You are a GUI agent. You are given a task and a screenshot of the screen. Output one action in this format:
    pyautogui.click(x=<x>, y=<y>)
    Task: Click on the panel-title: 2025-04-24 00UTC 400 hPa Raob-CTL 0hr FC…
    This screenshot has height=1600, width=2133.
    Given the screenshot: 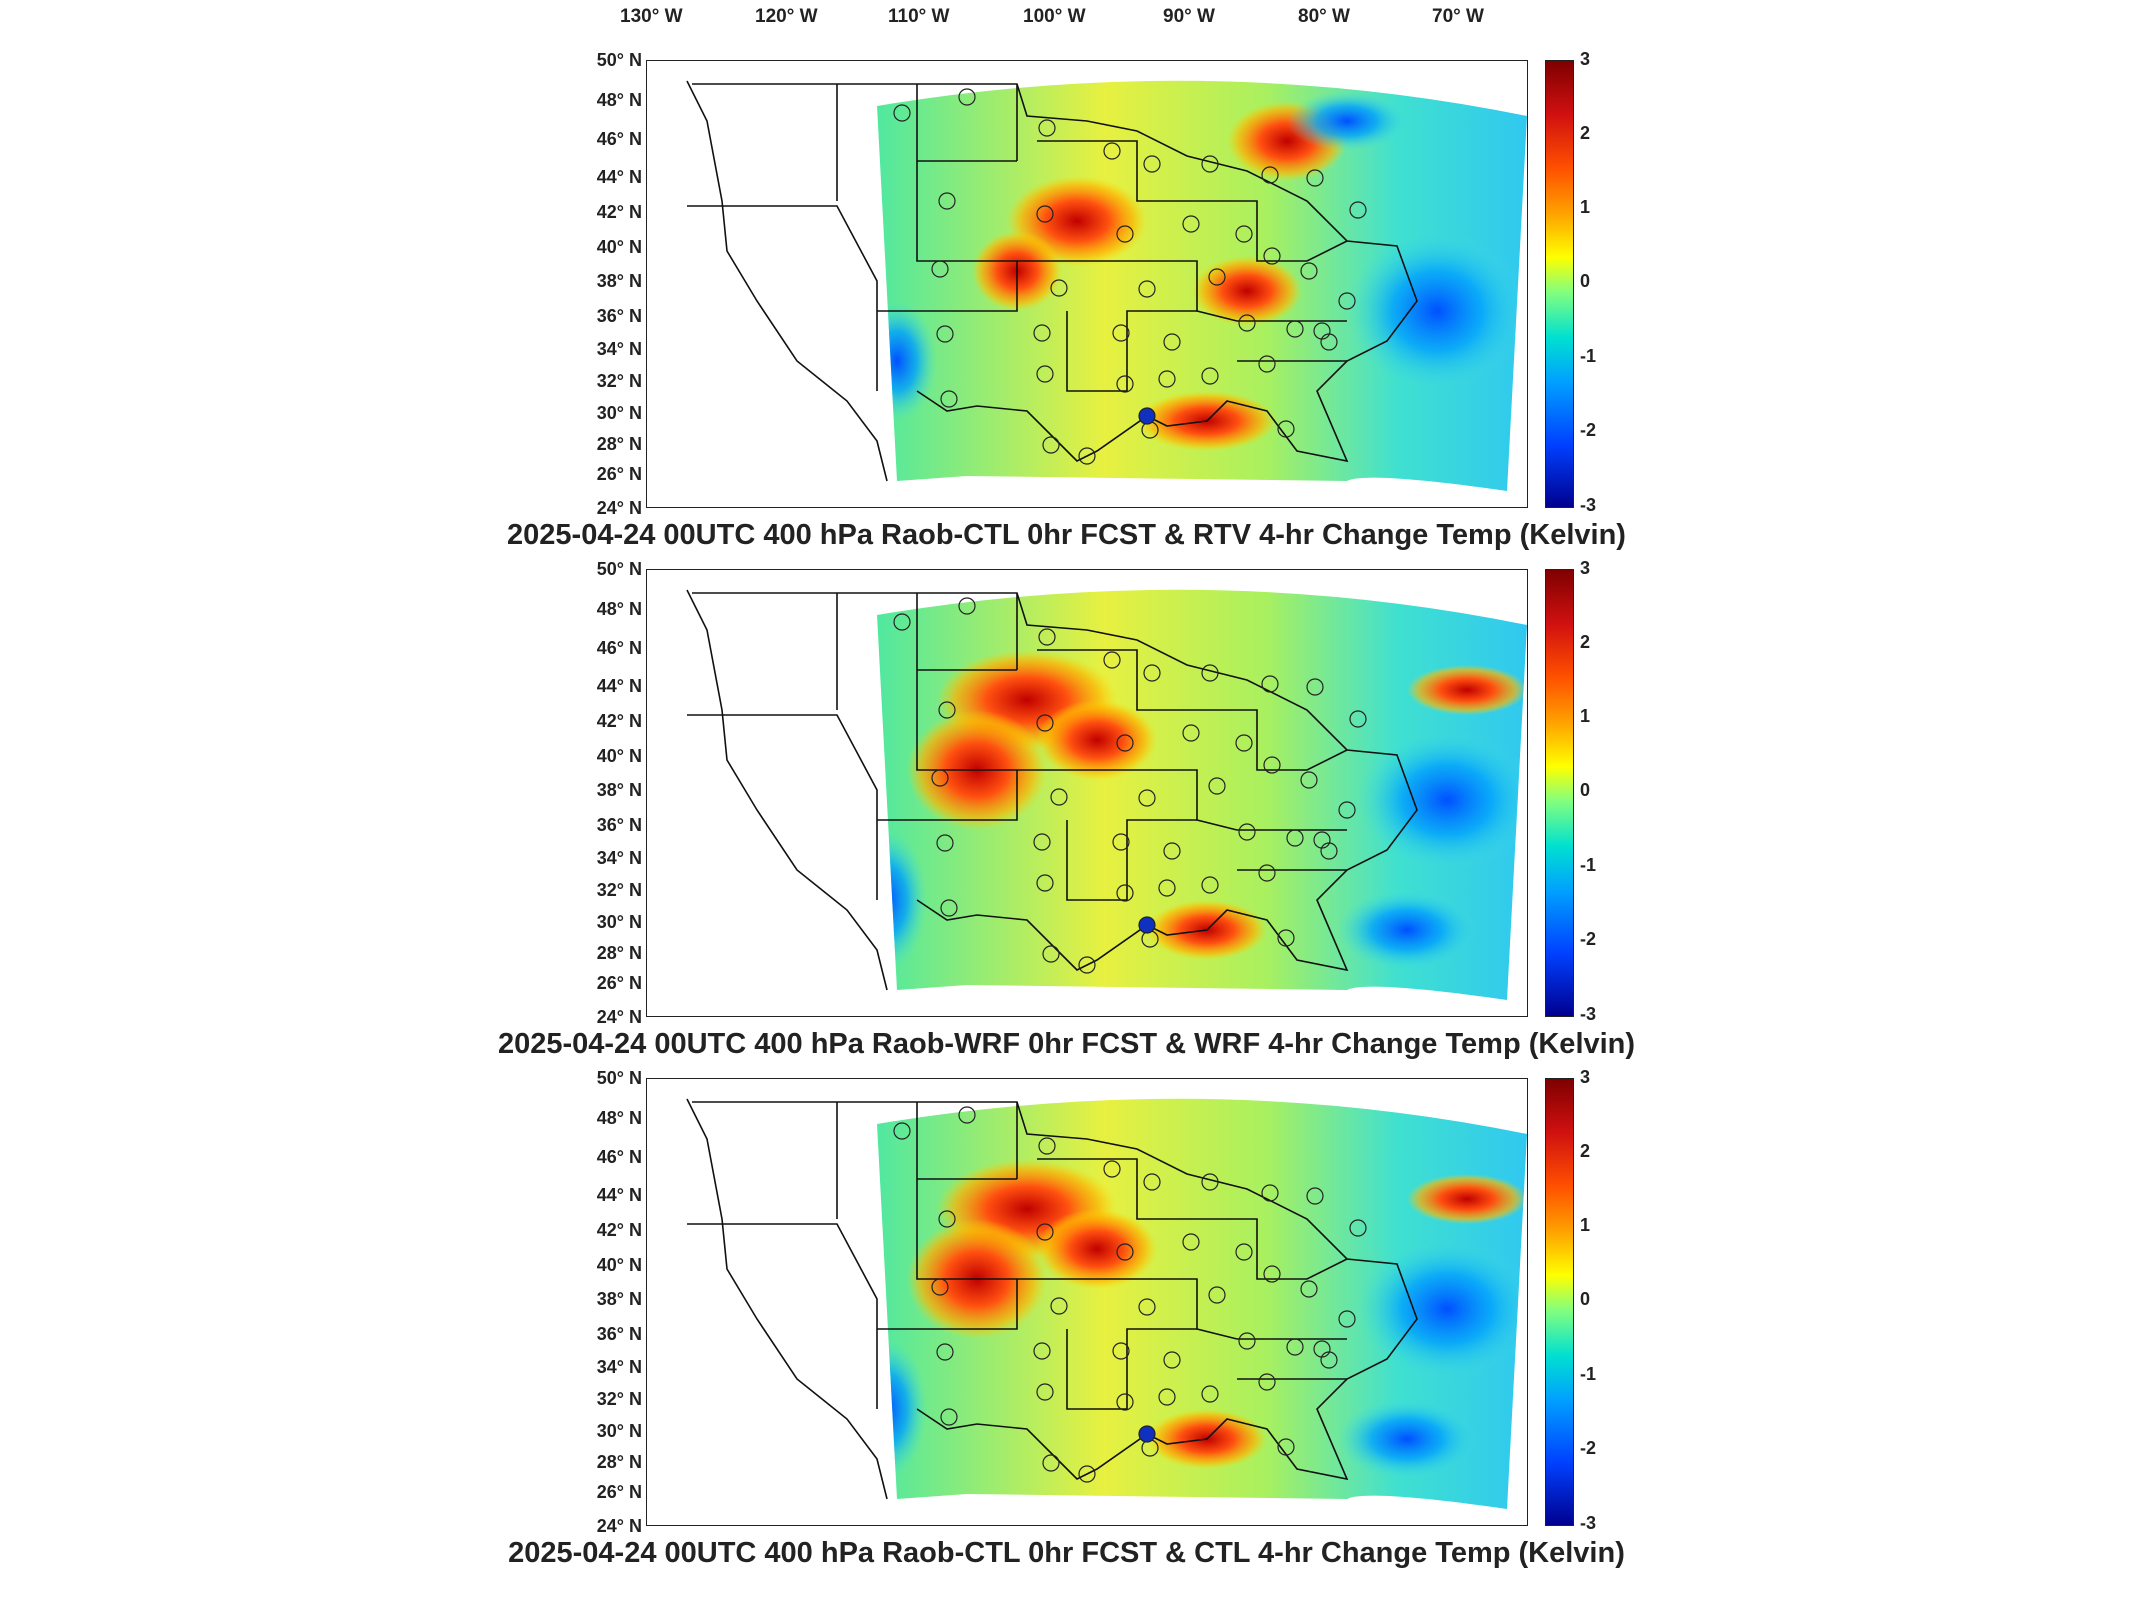 What is the action you would take?
    pyautogui.click(x=1066, y=535)
    